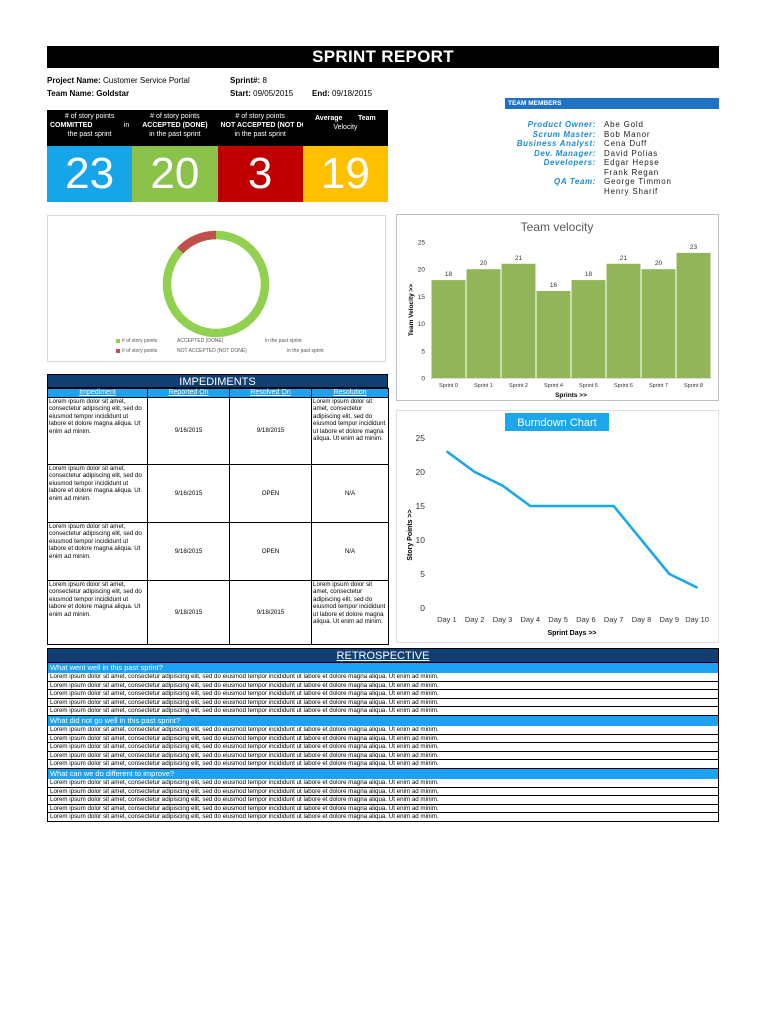 This screenshot has height=1024, width=768. What do you see at coordinates (421, 506) in the screenshot?
I see `burndown-y-tick: 15` at bounding box center [421, 506].